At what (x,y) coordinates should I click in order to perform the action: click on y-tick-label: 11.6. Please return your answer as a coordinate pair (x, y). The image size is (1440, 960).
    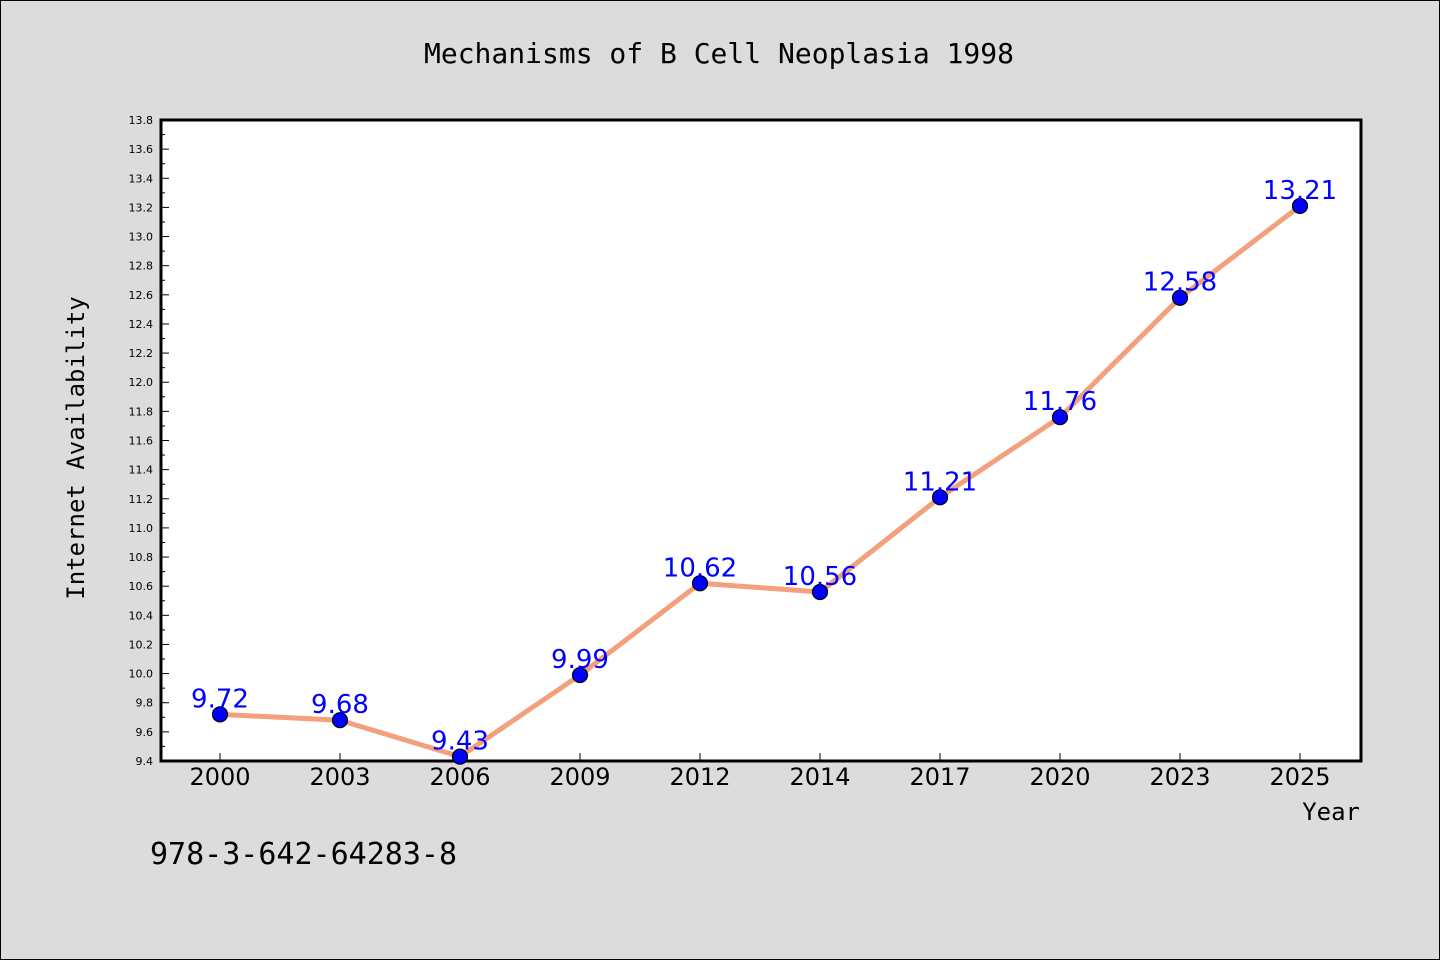
    Looking at the image, I should click on (141, 441).